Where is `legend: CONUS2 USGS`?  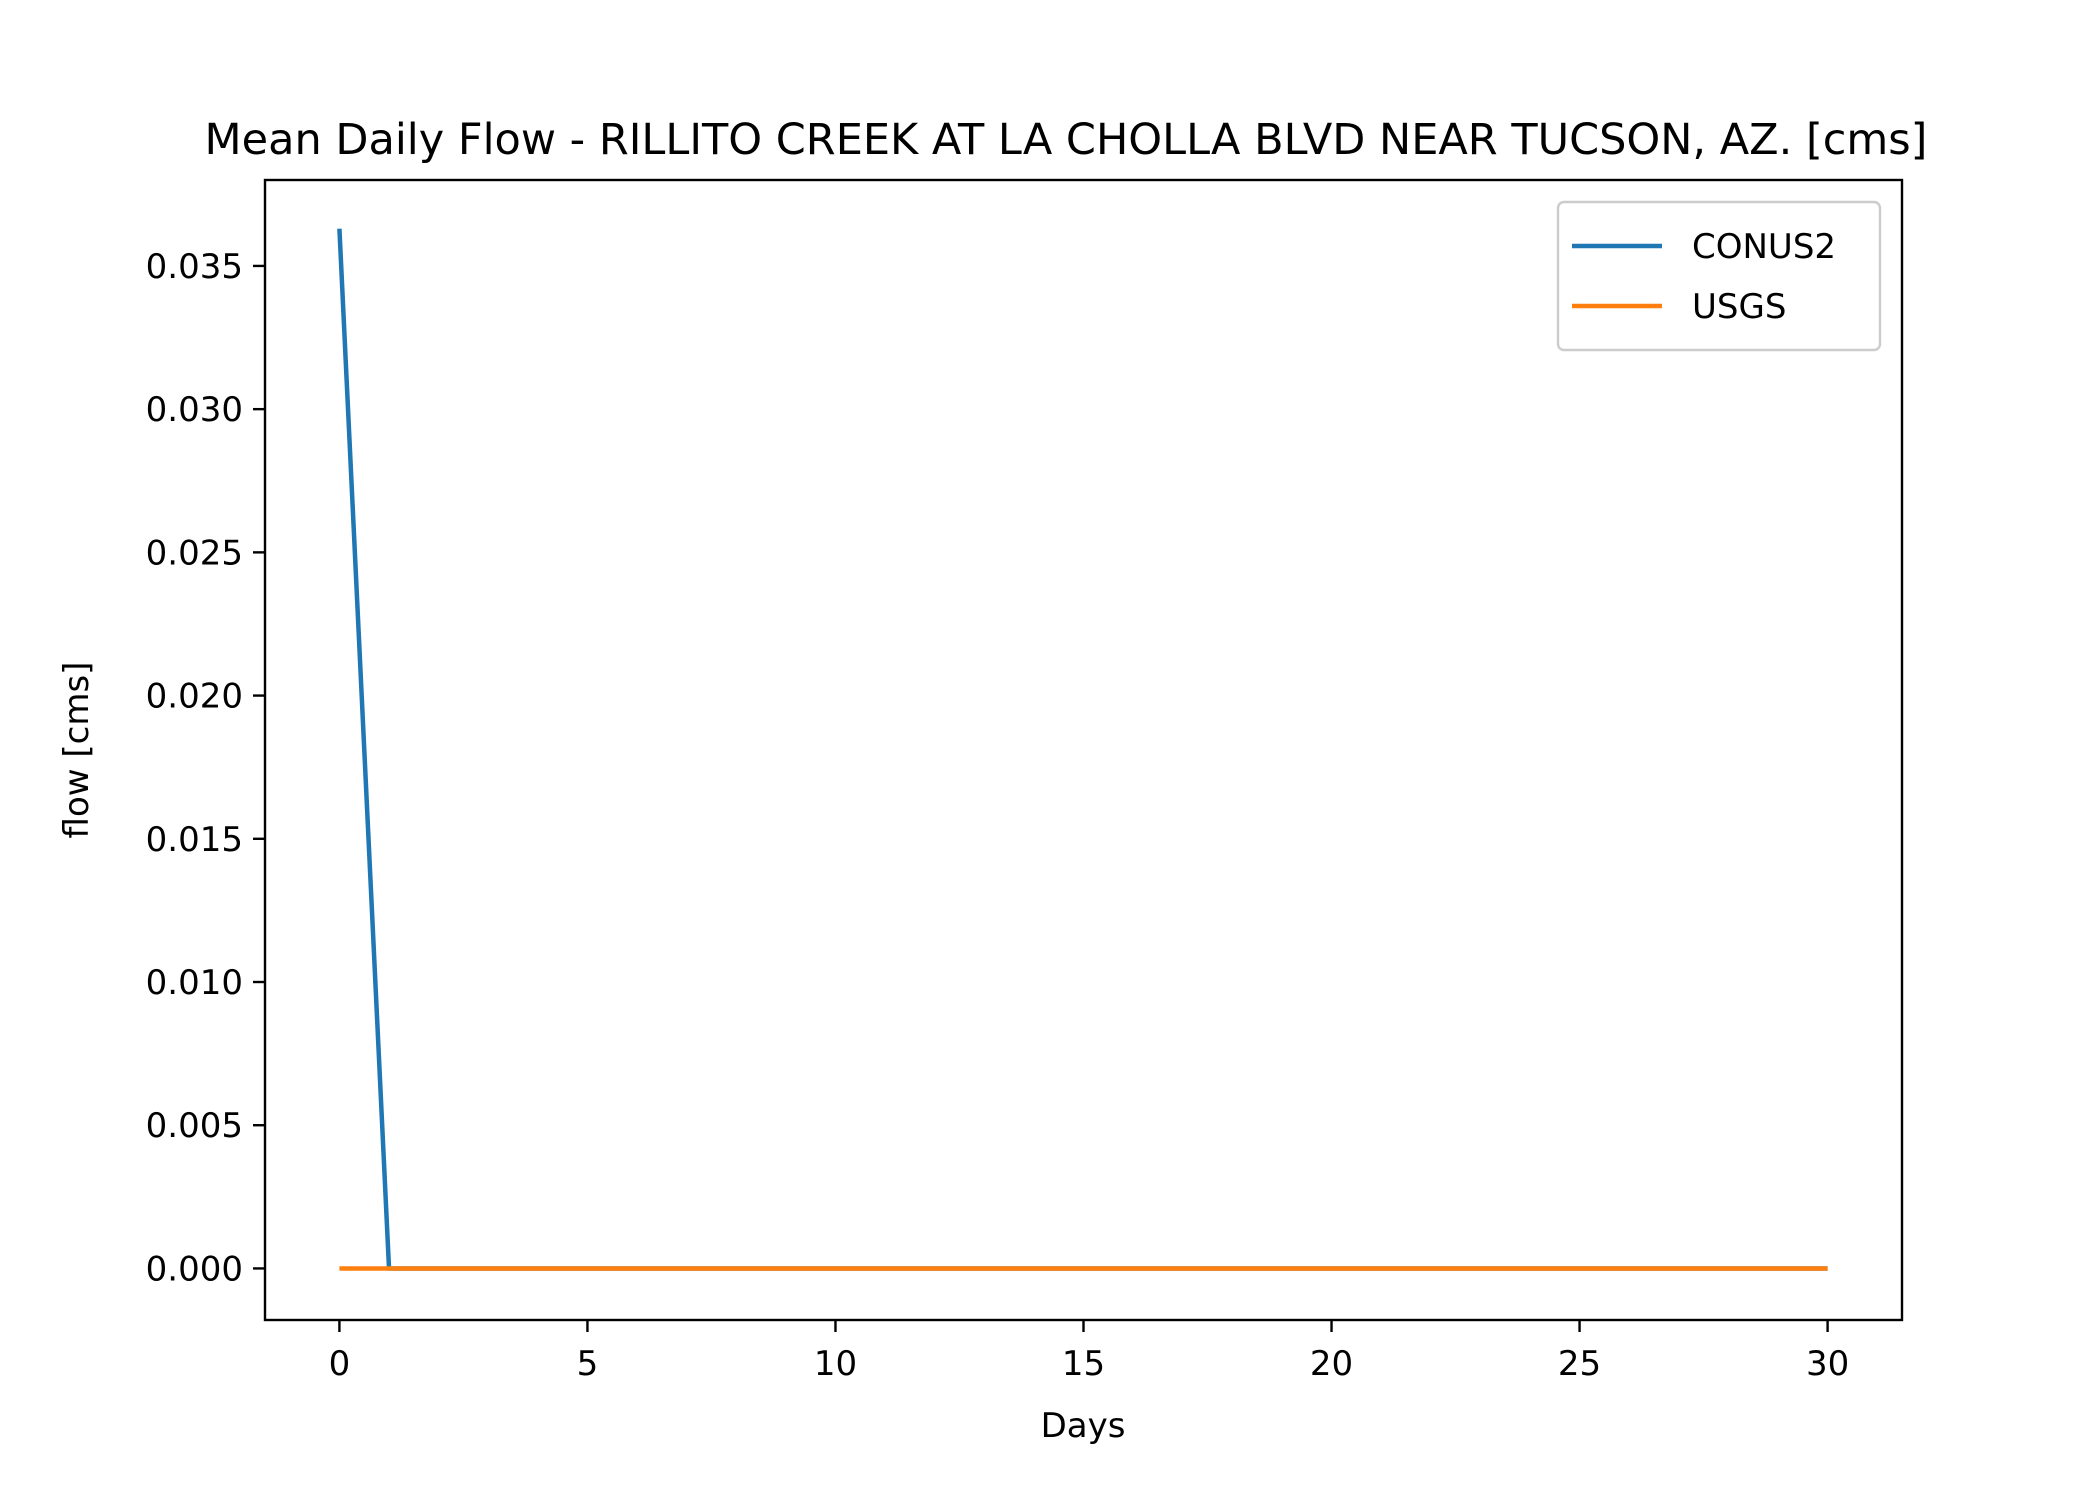
legend: CONUS2 USGS is located at coordinates (1719, 276).